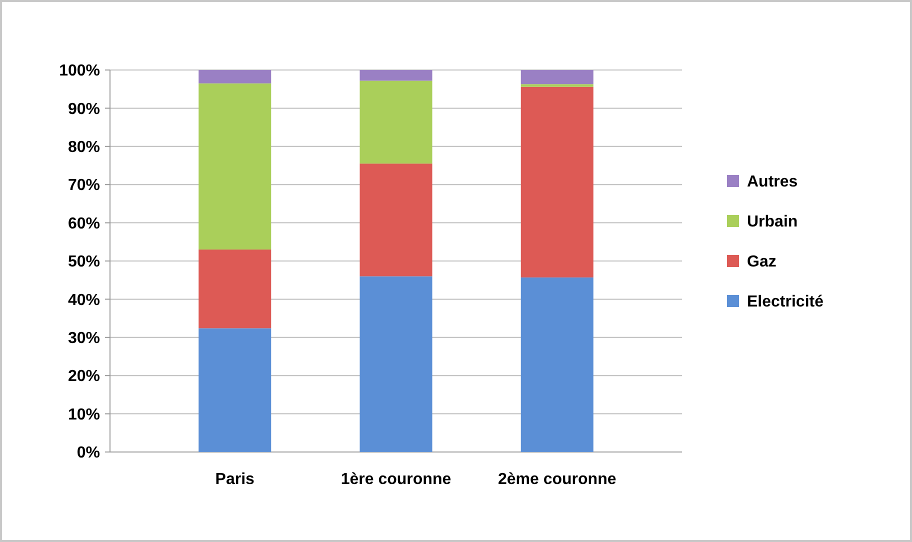 The width and height of the screenshot is (912, 542). What do you see at coordinates (557, 479) in the screenshot?
I see `x-tick-label: 2ème couronne` at bounding box center [557, 479].